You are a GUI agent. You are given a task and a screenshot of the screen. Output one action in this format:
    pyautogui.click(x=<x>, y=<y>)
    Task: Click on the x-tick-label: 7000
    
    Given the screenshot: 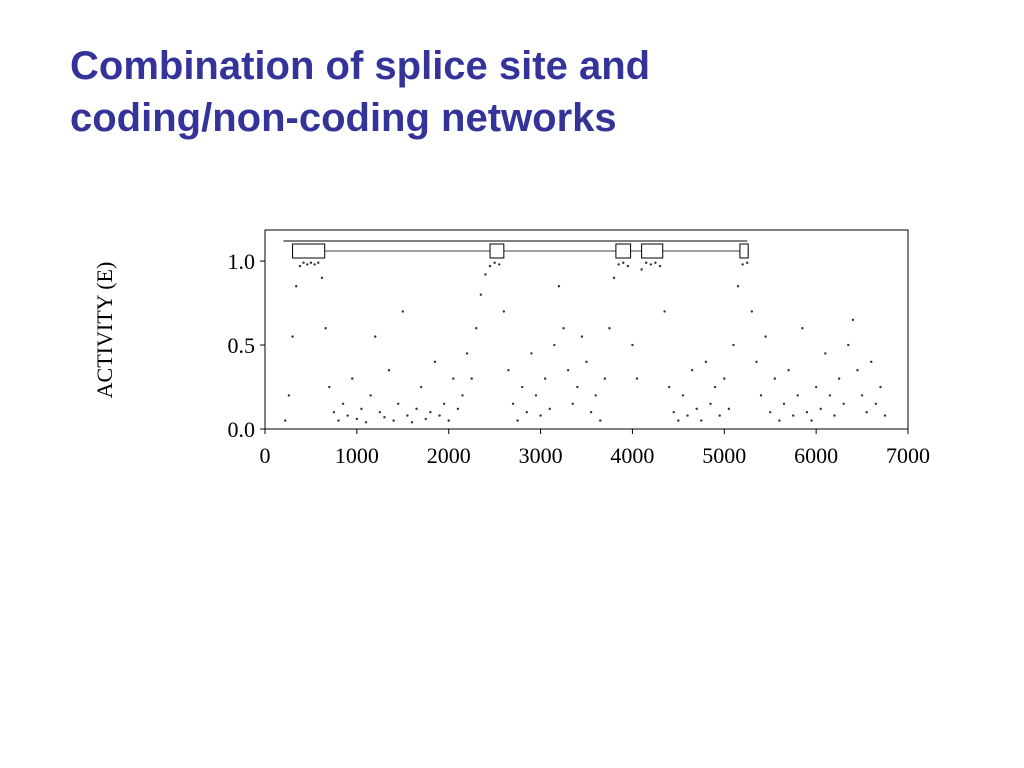 What is the action you would take?
    pyautogui.click(x=908, y=455)
    